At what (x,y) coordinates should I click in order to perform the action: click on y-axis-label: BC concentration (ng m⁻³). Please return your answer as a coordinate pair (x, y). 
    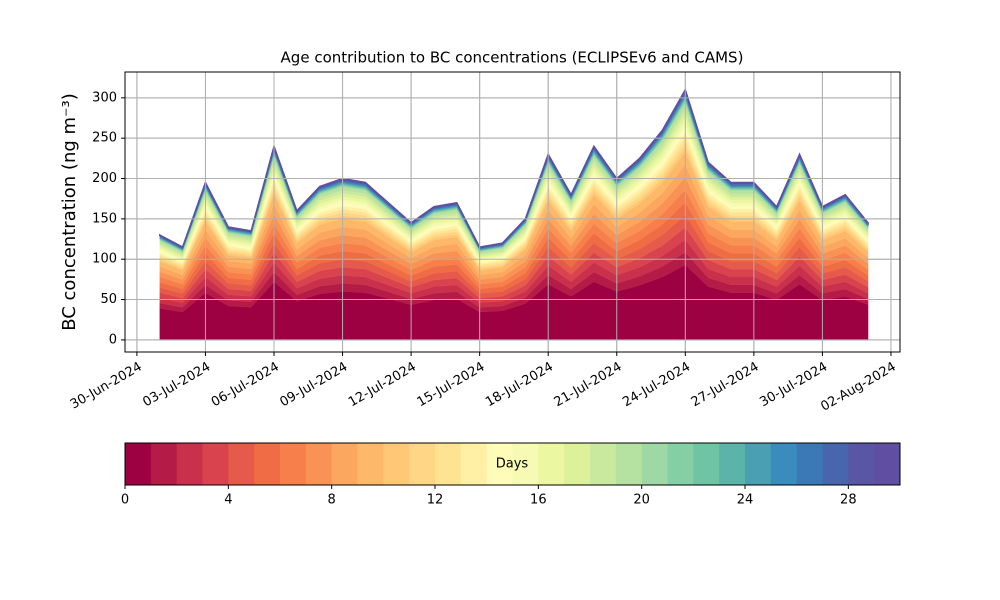
    Looking at the image, I should click on (69, 212).